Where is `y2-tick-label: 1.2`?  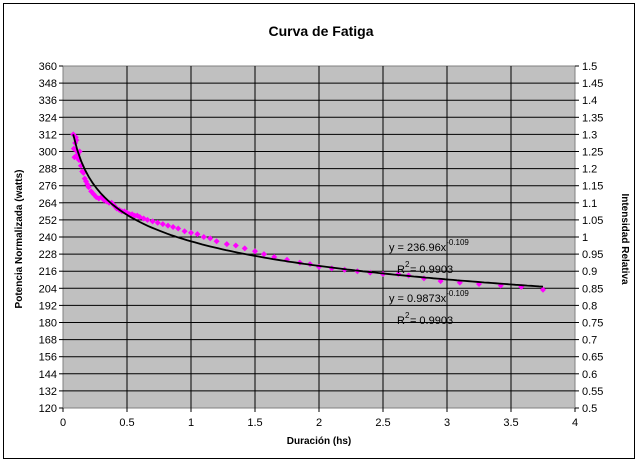 y2-tick-label: 1.2 is located at coordinates (589, 170).